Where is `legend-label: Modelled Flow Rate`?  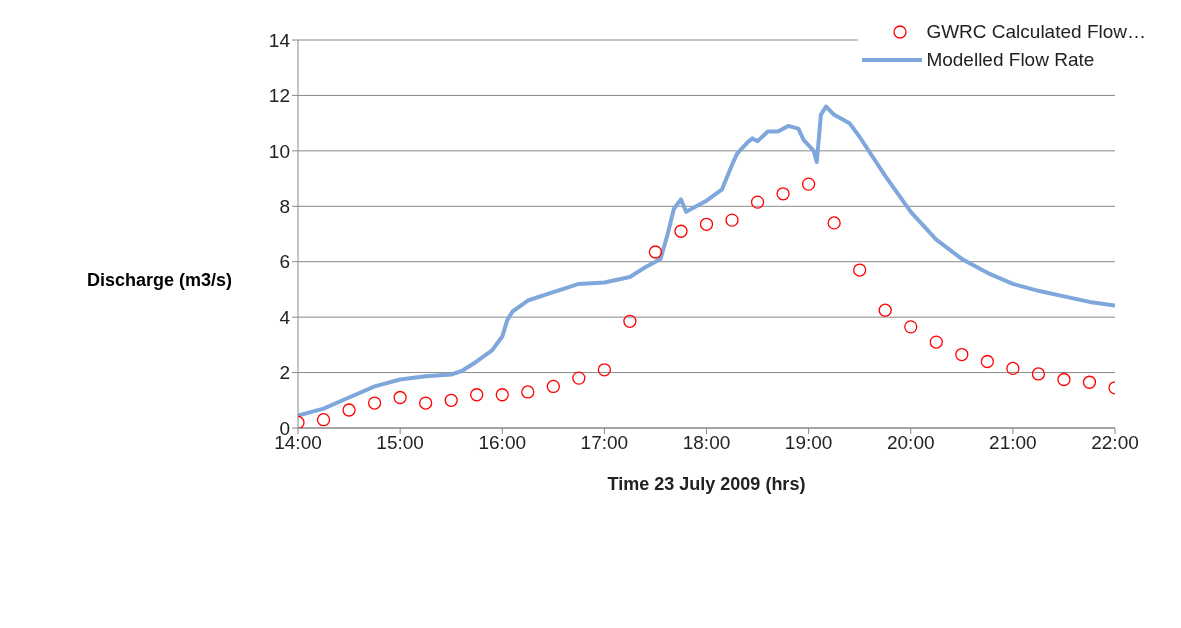
legend-label: Modelled Flow Rate is located at coordinates (1010, 60).